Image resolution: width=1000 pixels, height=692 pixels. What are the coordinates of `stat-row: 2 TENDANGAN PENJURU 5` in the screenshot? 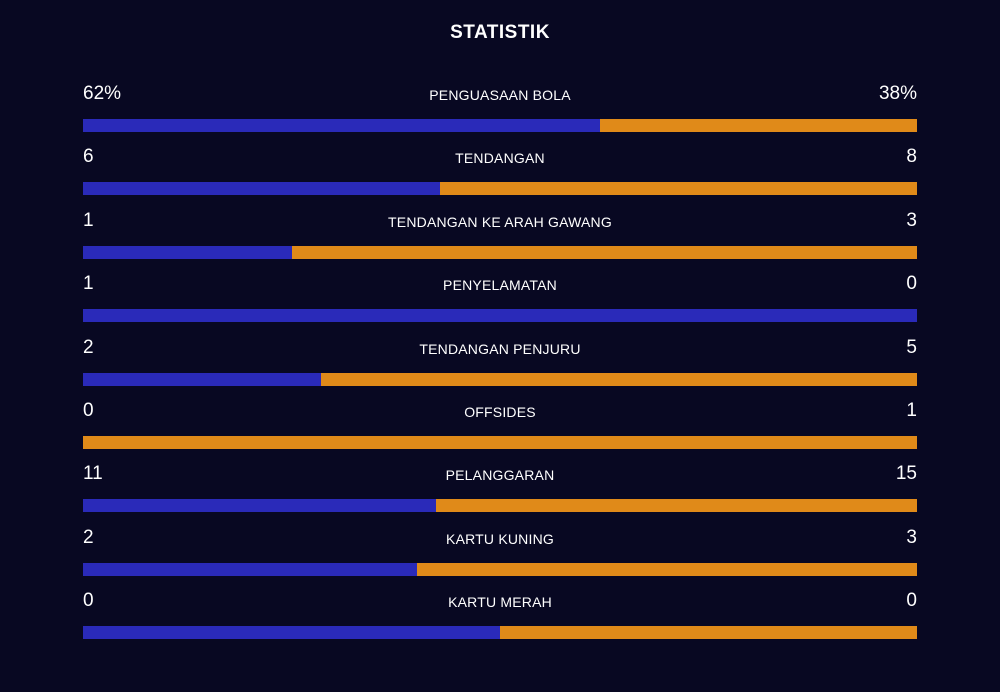 It's located at (500, 364).